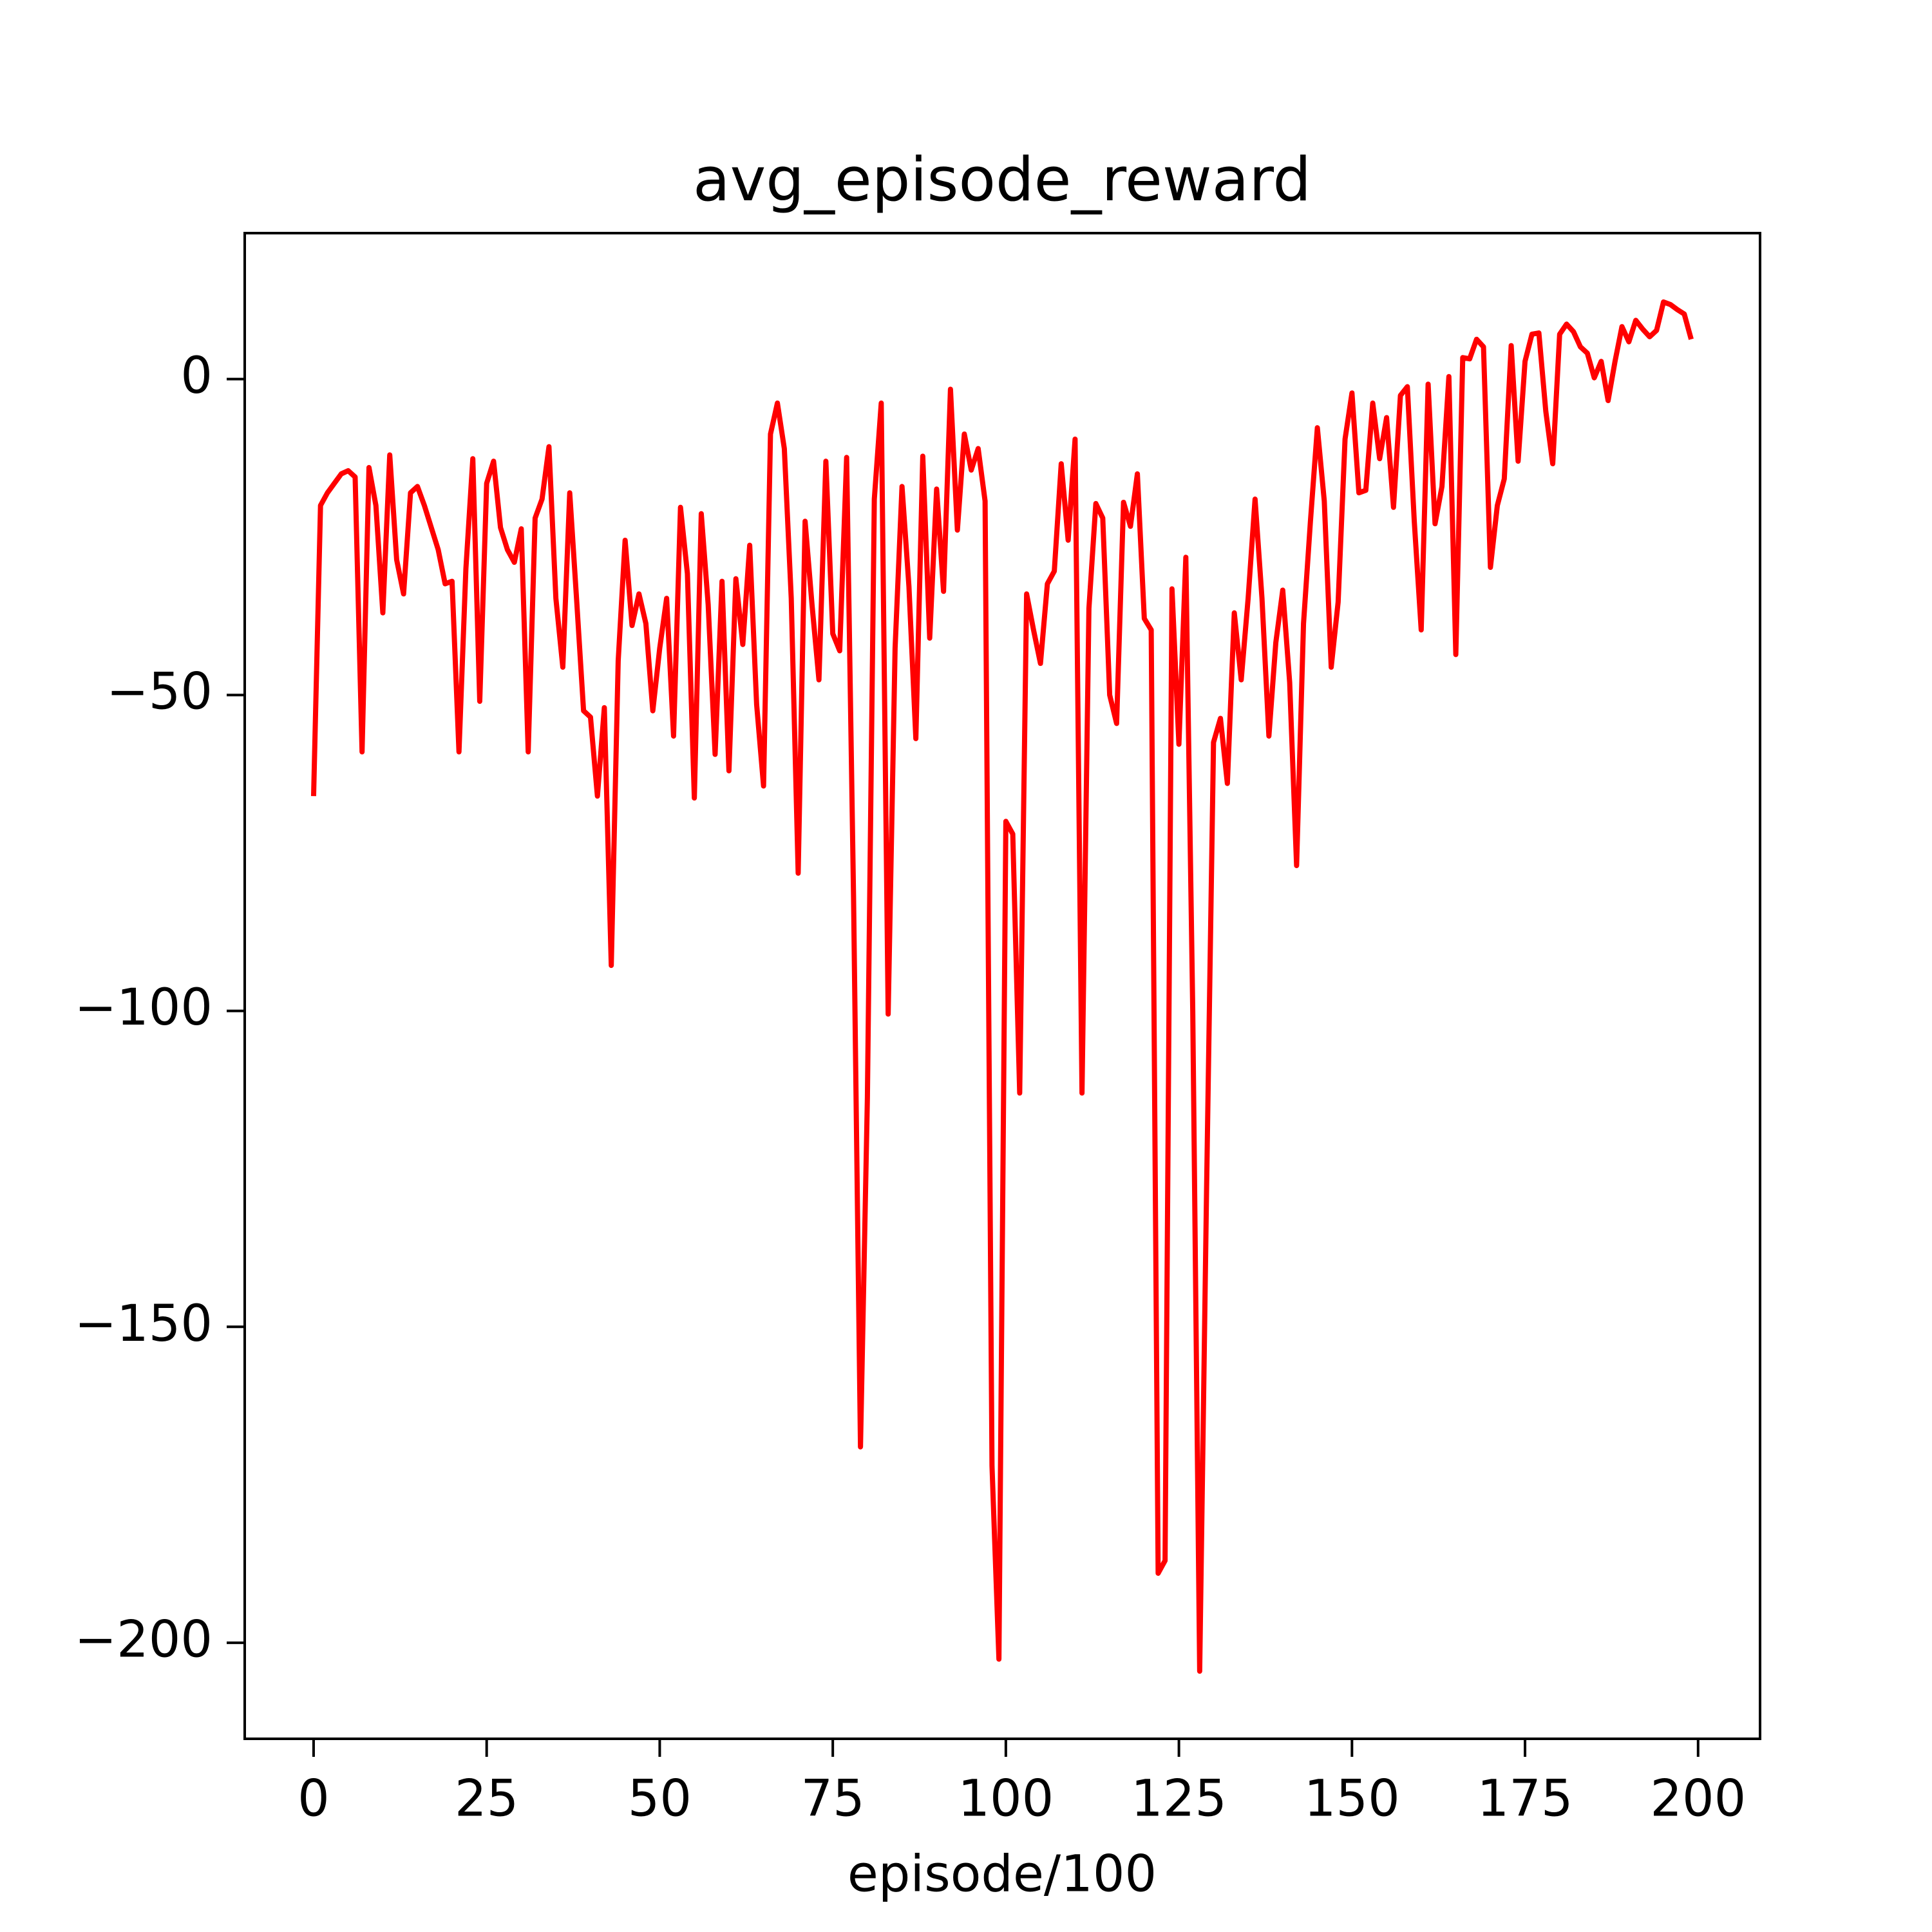  I want to click on x-tick-label: 150, so click(1352, 1799).